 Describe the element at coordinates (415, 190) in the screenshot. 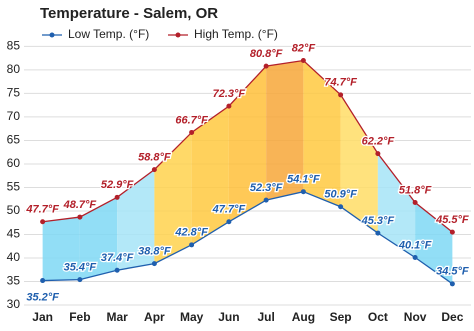

I see `value-label: 51.8°F` at that location.